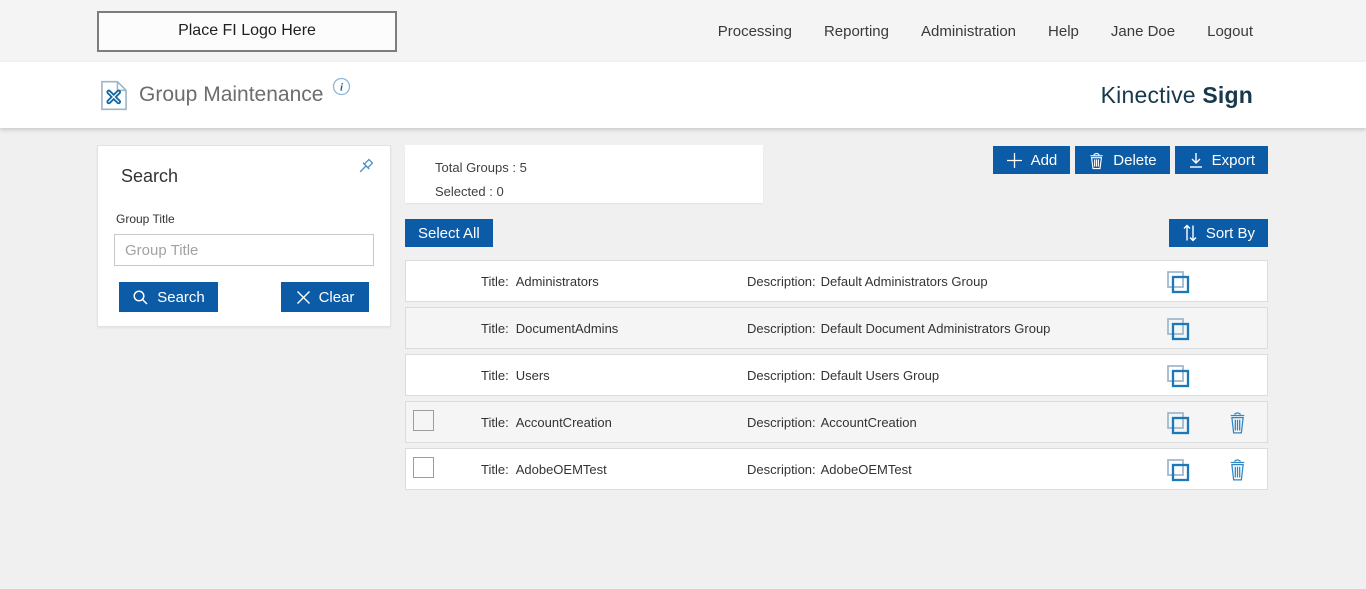  Describe the element at coordinates (614, 422) in the screenshot. I see `row-title: Title: AccountCreation` at that location.